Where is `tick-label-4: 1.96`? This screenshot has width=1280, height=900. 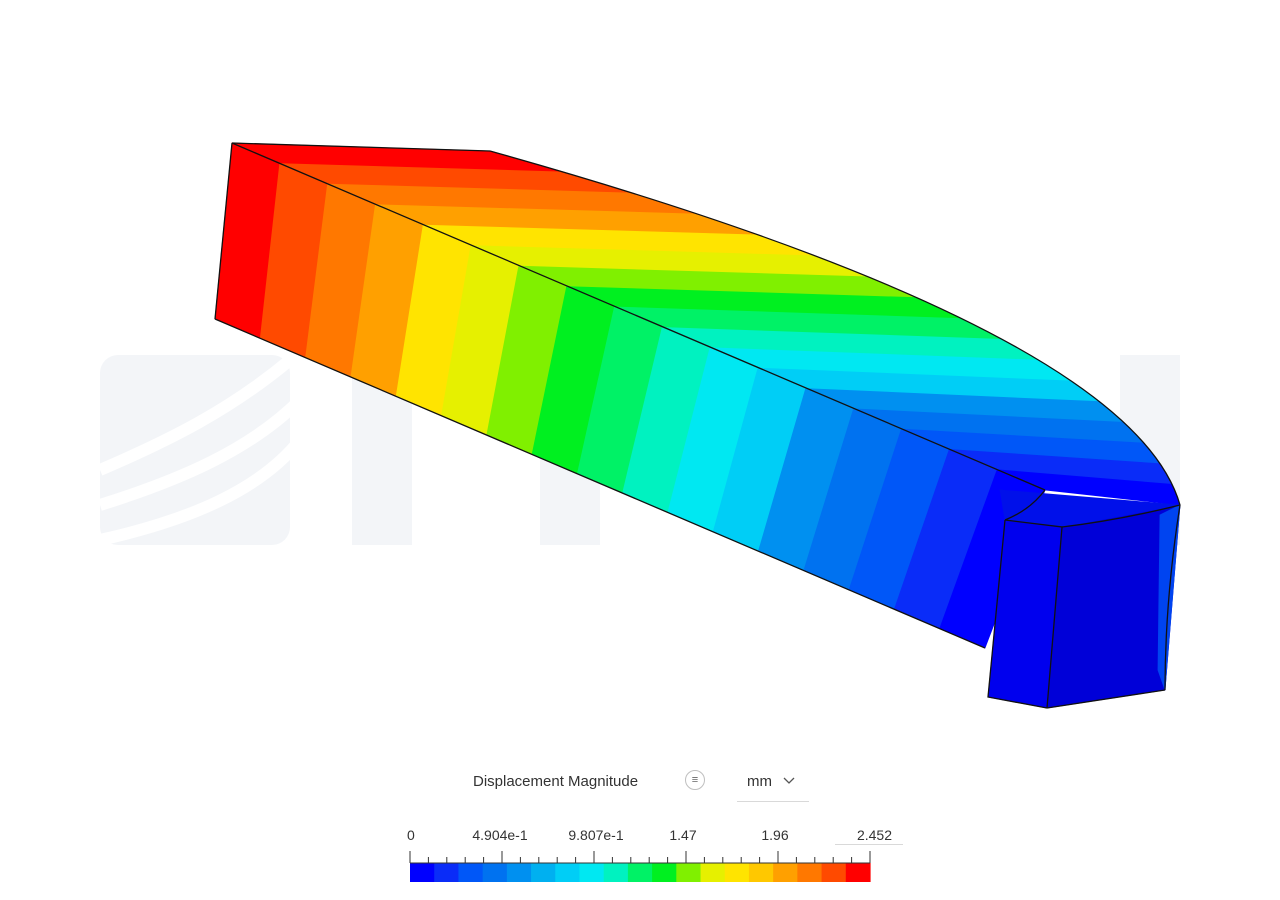 tick-label-4: 1.96 is located at coordinates (775, 835).